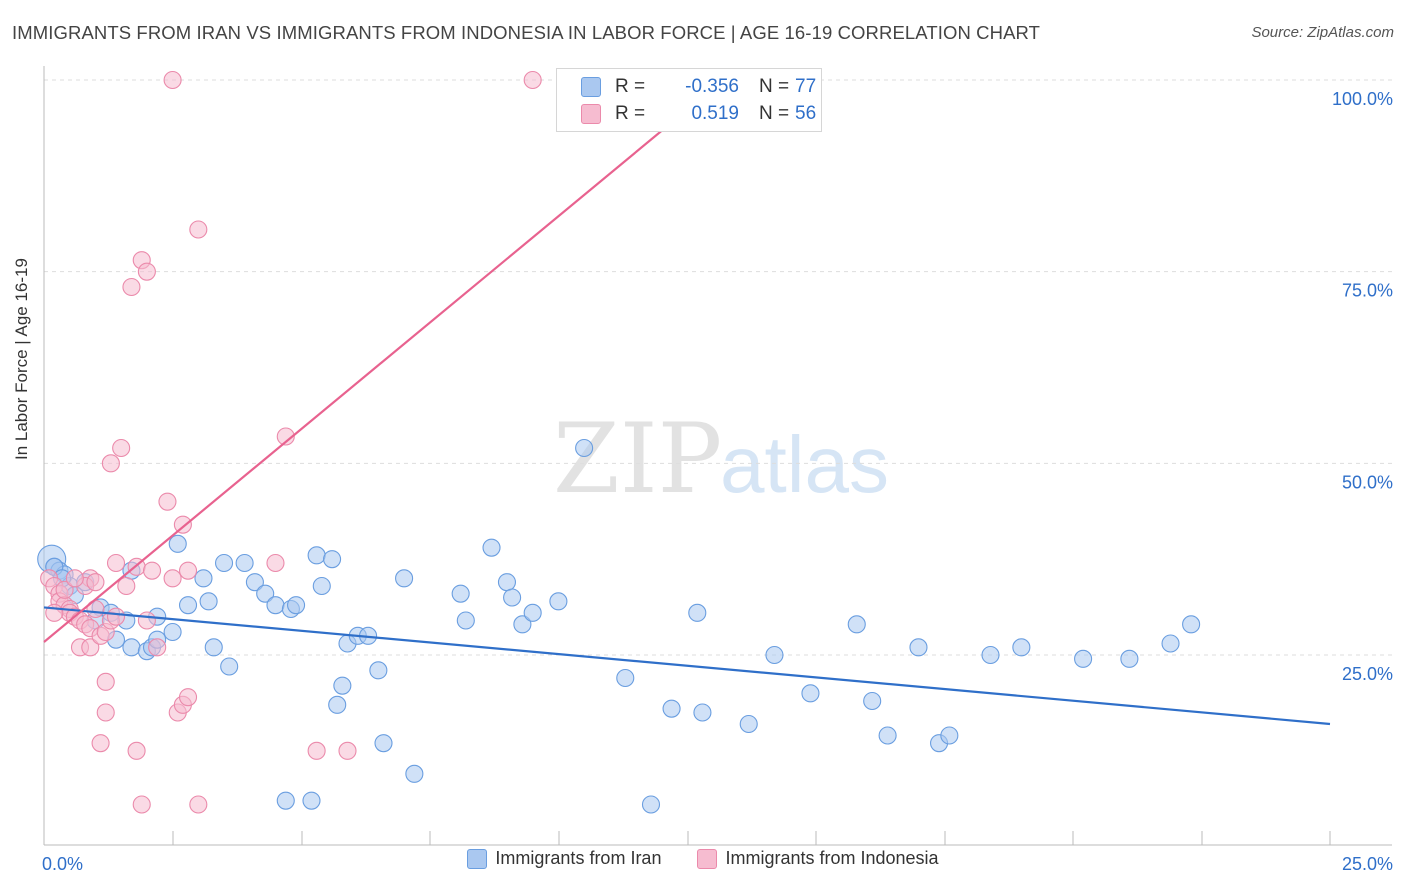  I want to click on indonesia-legend-swatch, so click(707, 858).